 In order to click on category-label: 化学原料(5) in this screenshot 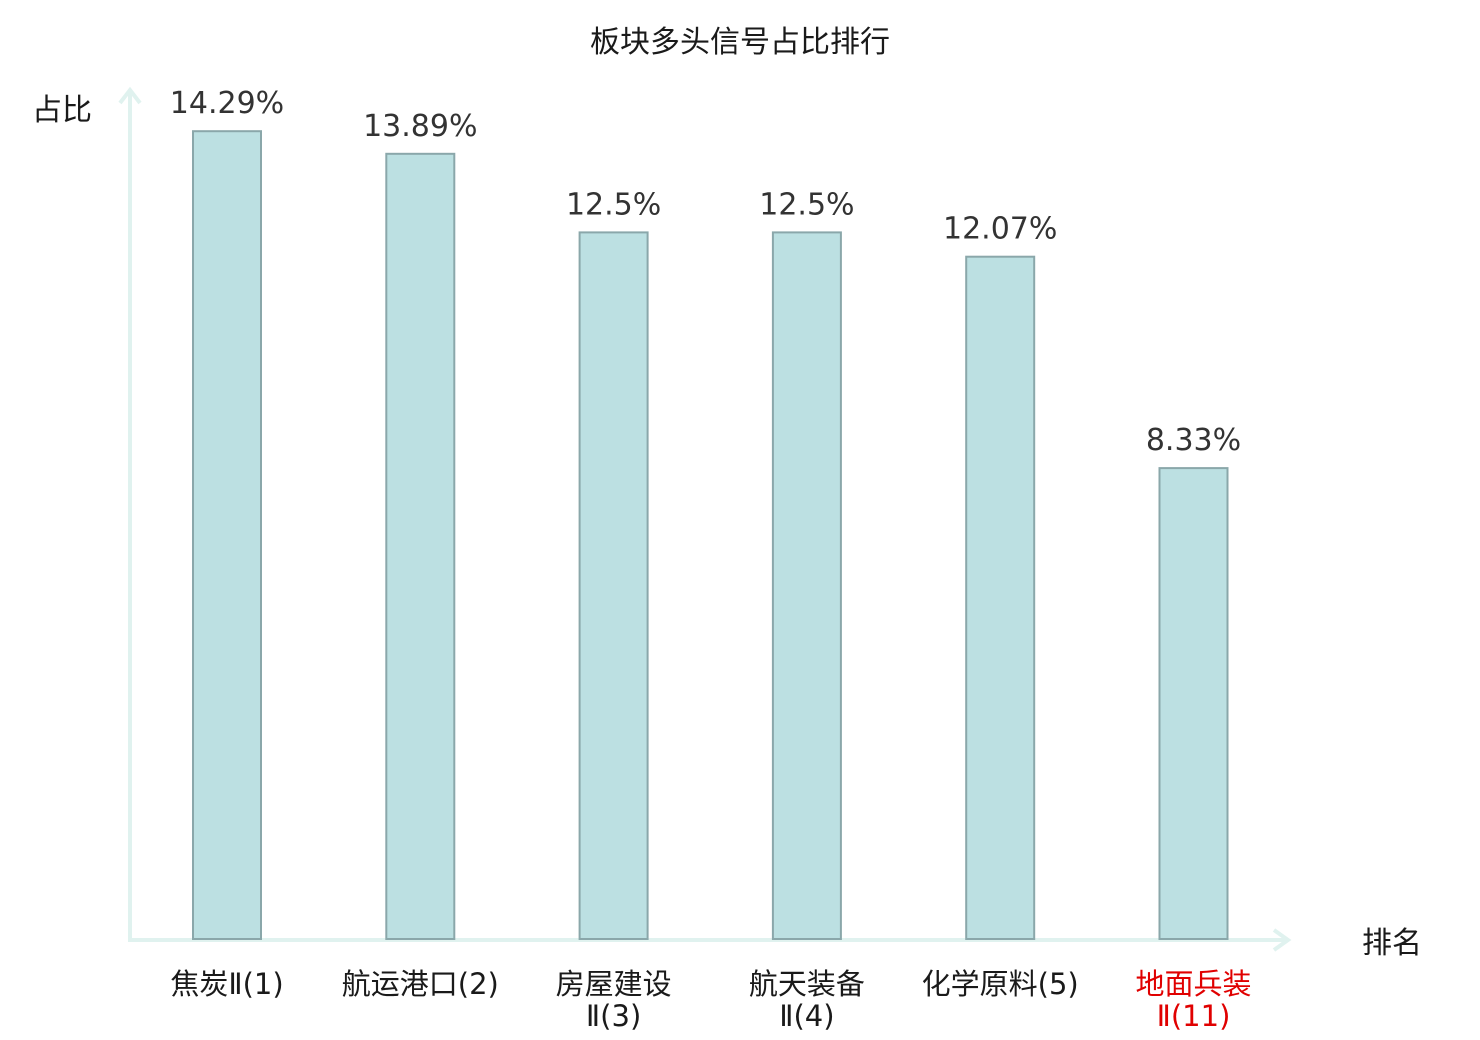, I will do `click(1000, 984)`.